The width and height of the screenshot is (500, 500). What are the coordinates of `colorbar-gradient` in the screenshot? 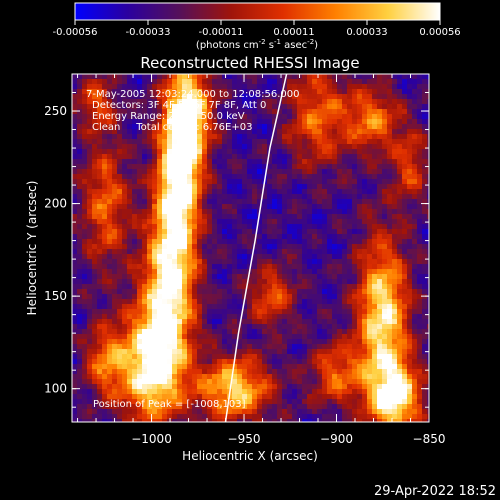 It's located at (257, 11).